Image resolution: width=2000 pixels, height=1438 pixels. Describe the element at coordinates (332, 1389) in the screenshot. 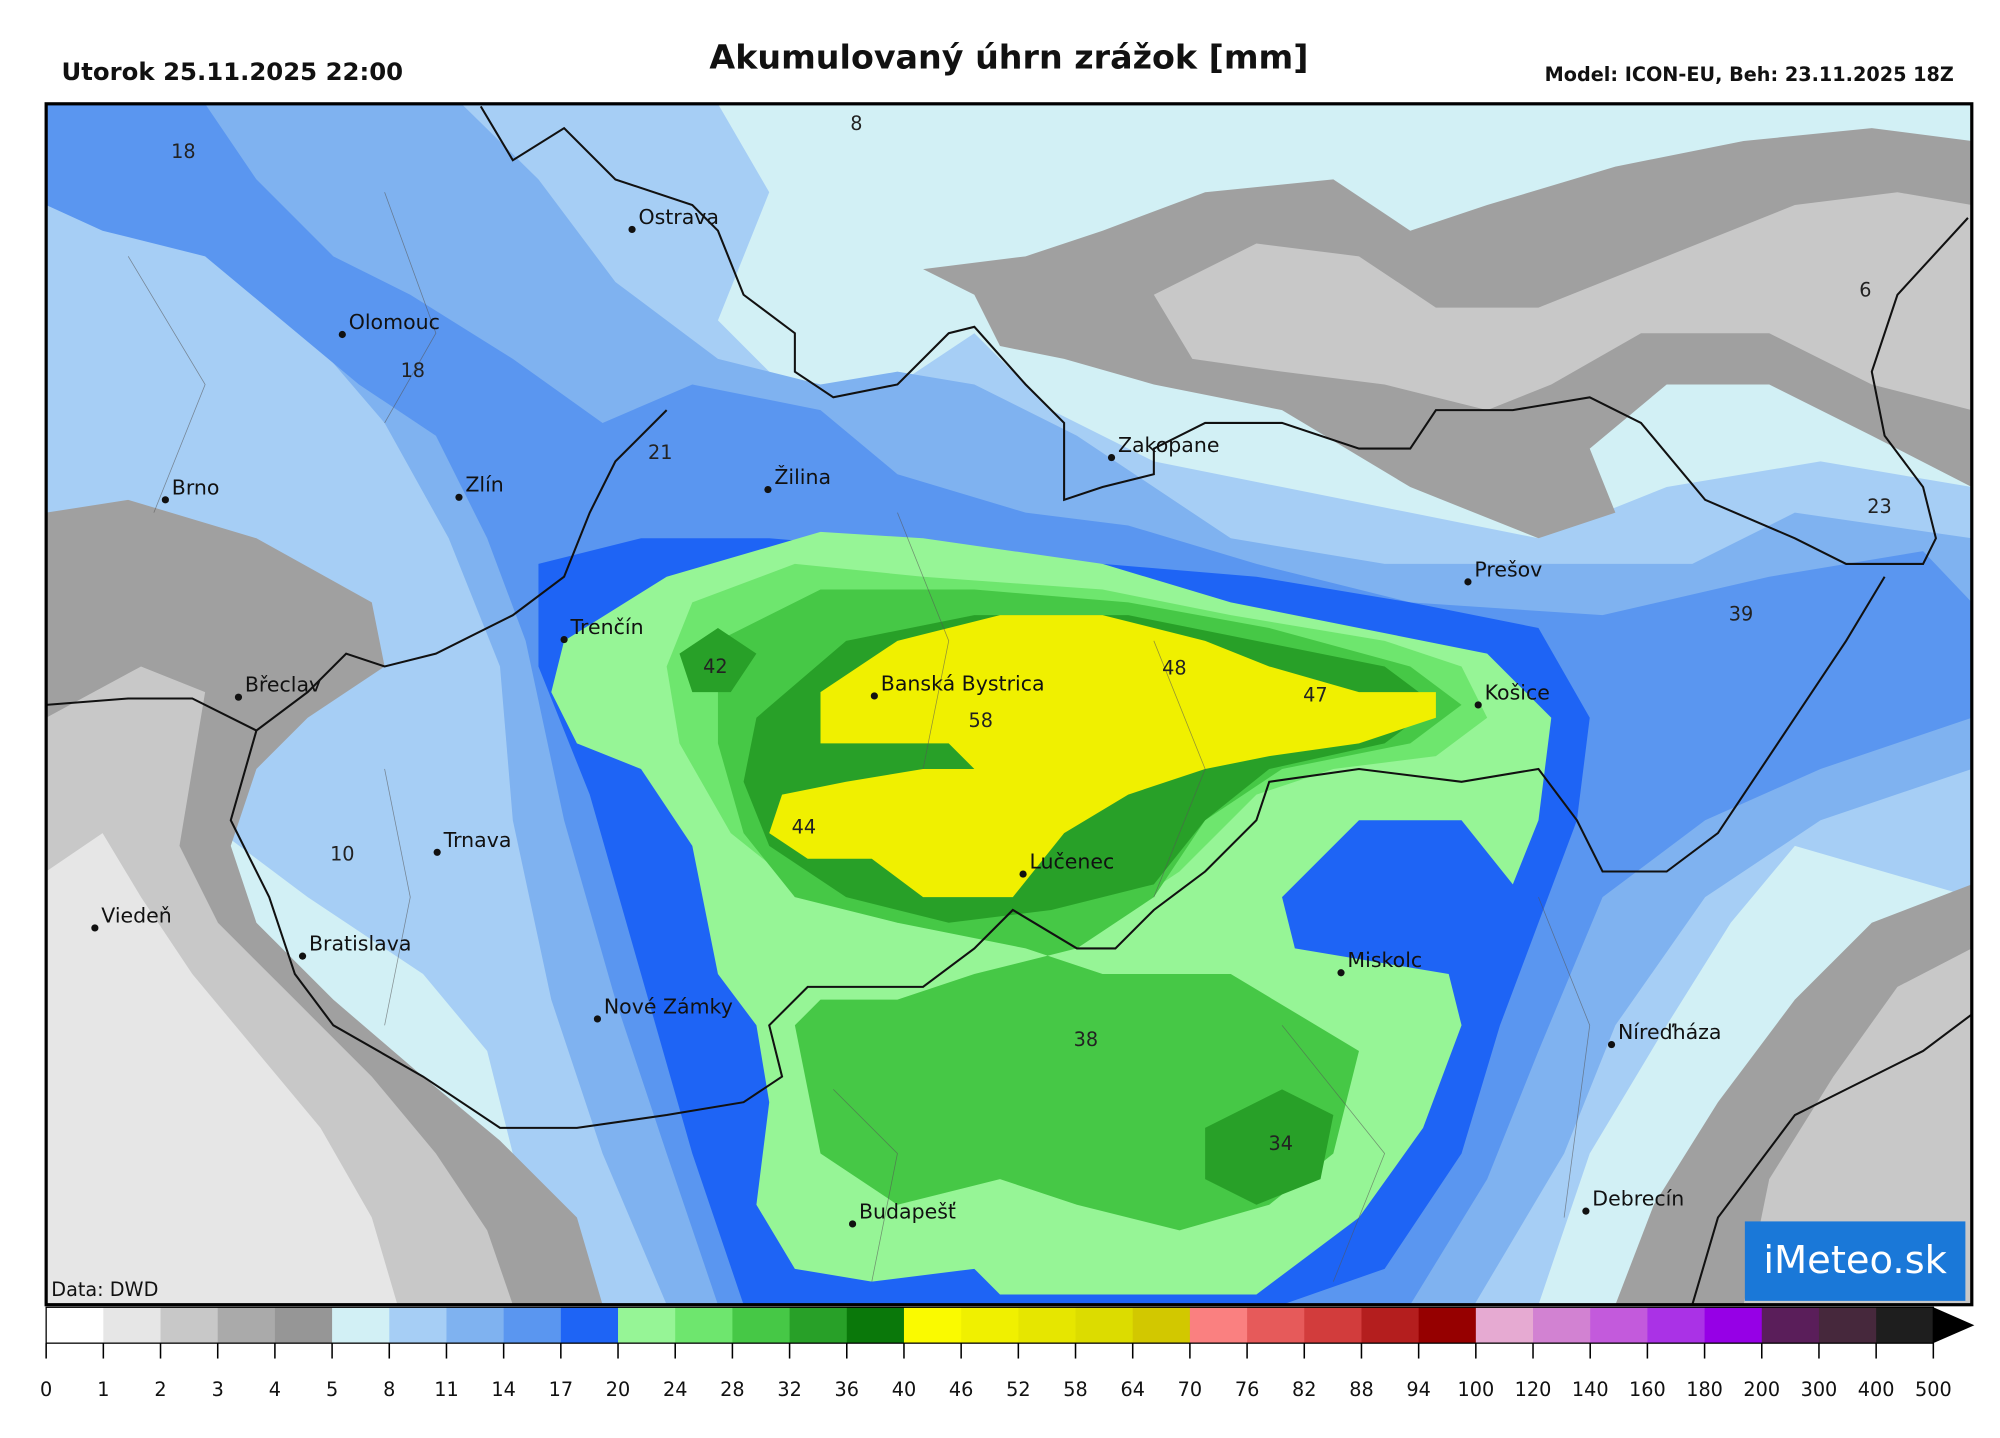

I see `legend-tick-label: 5` at that location.